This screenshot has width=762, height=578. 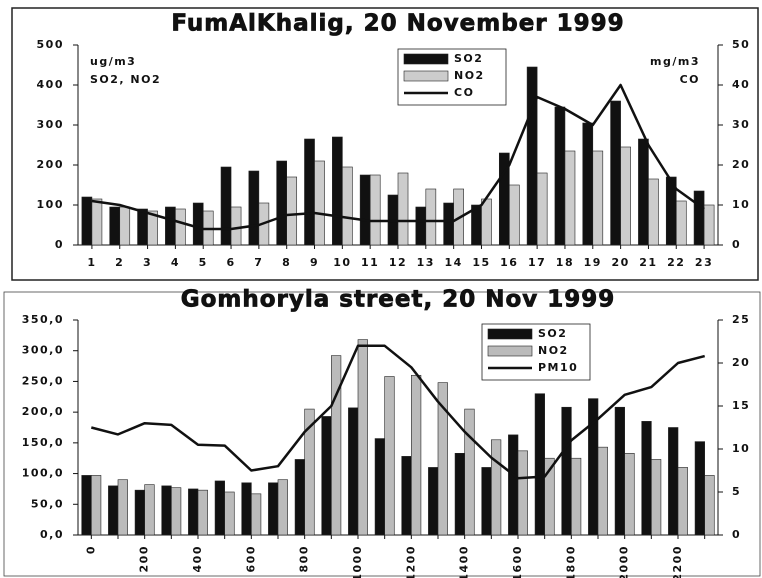 What do you see at coordinates (47, 503) in the screenshot?
I see `y-tick-label: 50,0` at bounding box center [47, 503].